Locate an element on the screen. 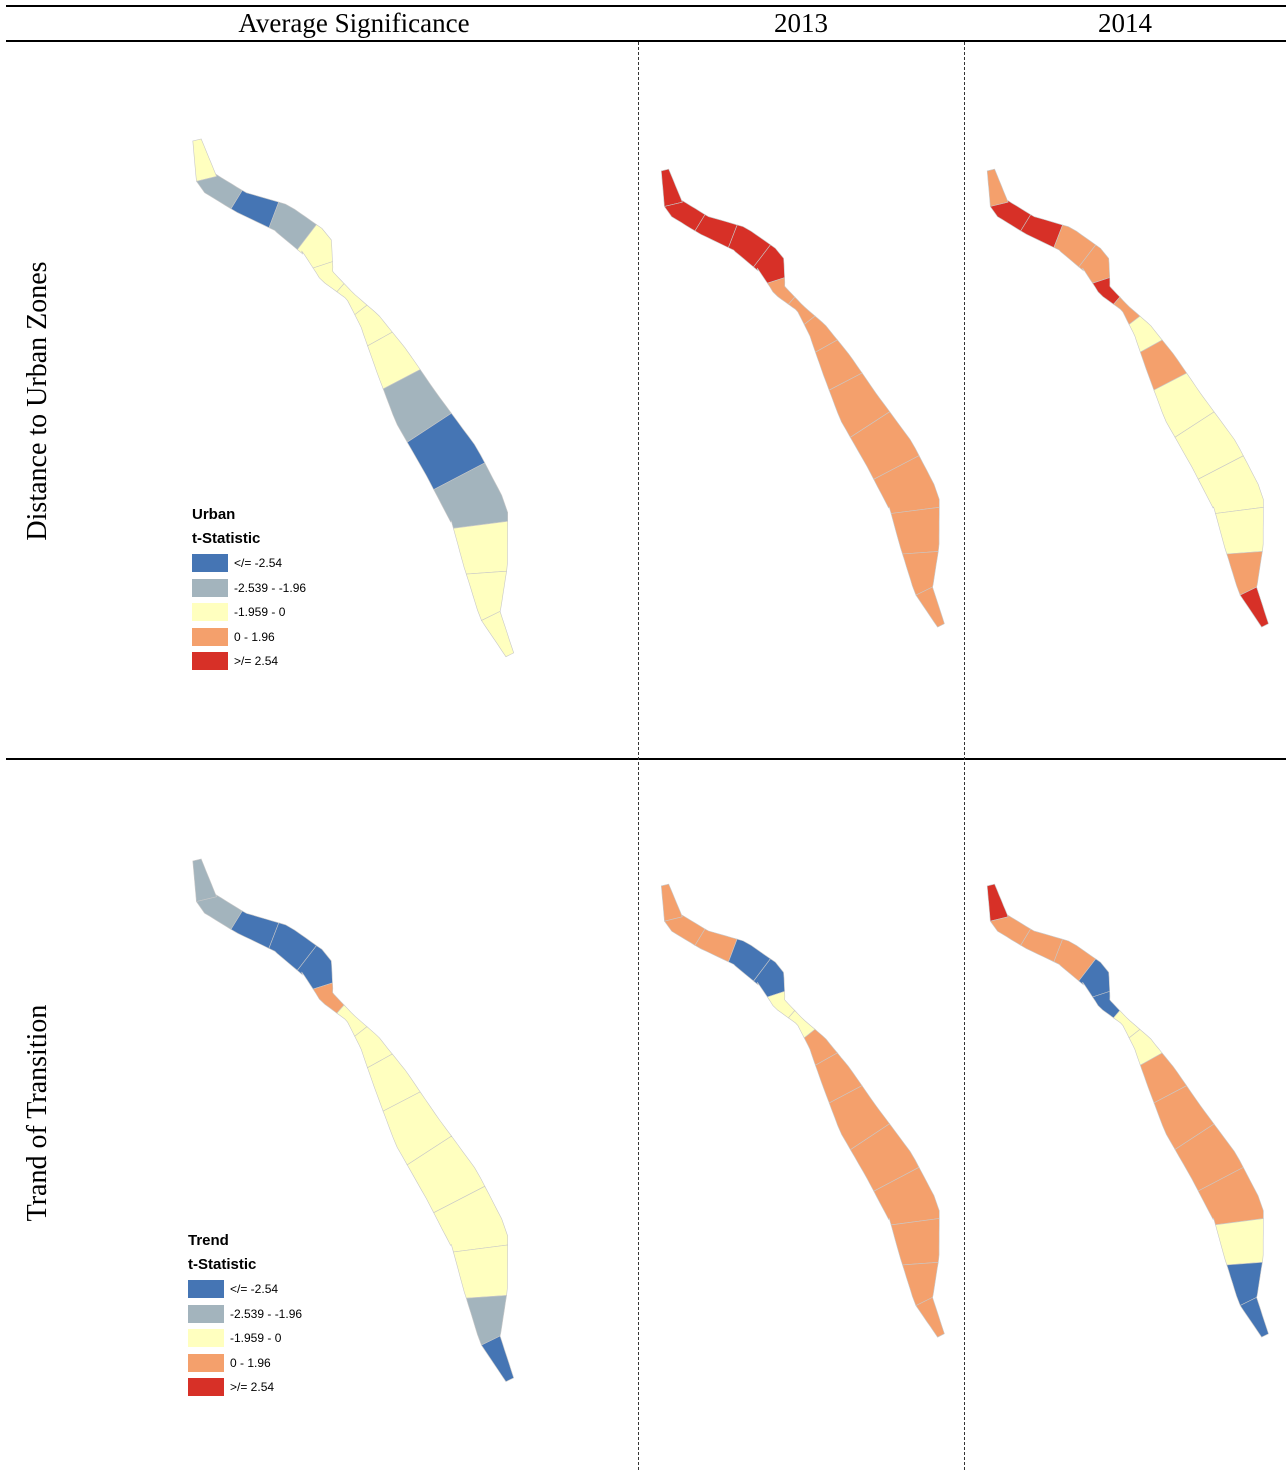 This screenshot has height=1470, width=1286. row-label-distance-to-urban-zones: Distance to Urban Zones is located at coordinates (37, 401).